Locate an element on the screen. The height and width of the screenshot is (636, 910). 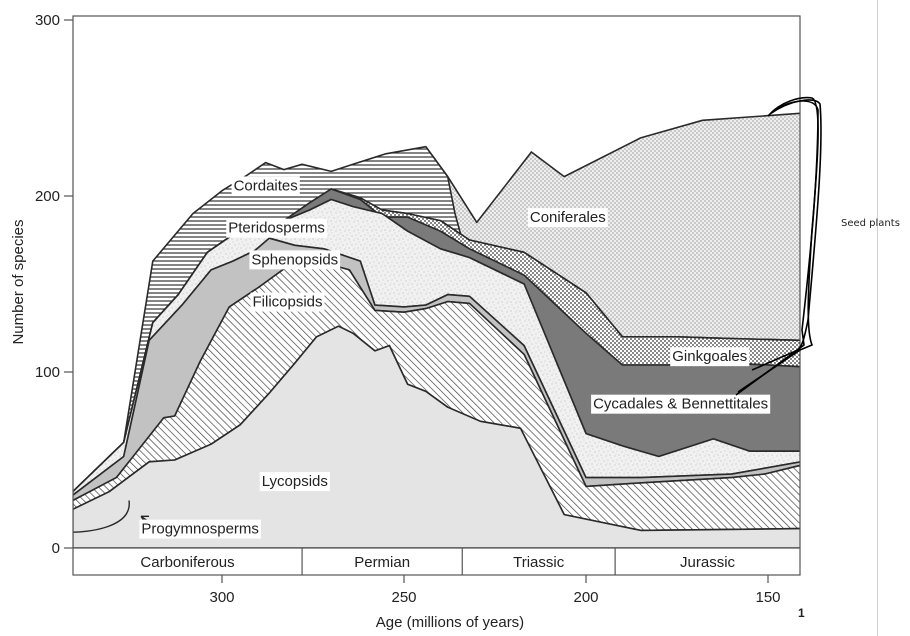
svg-text: Lycopsids is located at coordinates (295, 481).